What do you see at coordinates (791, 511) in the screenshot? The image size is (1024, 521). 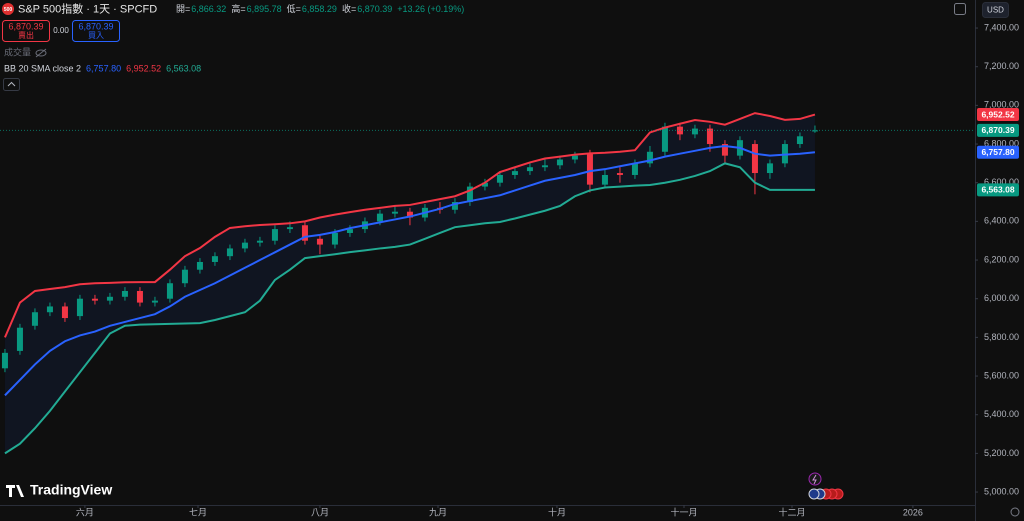 I see `x-tick-label: 十二月` at bounding box center [791, 511].